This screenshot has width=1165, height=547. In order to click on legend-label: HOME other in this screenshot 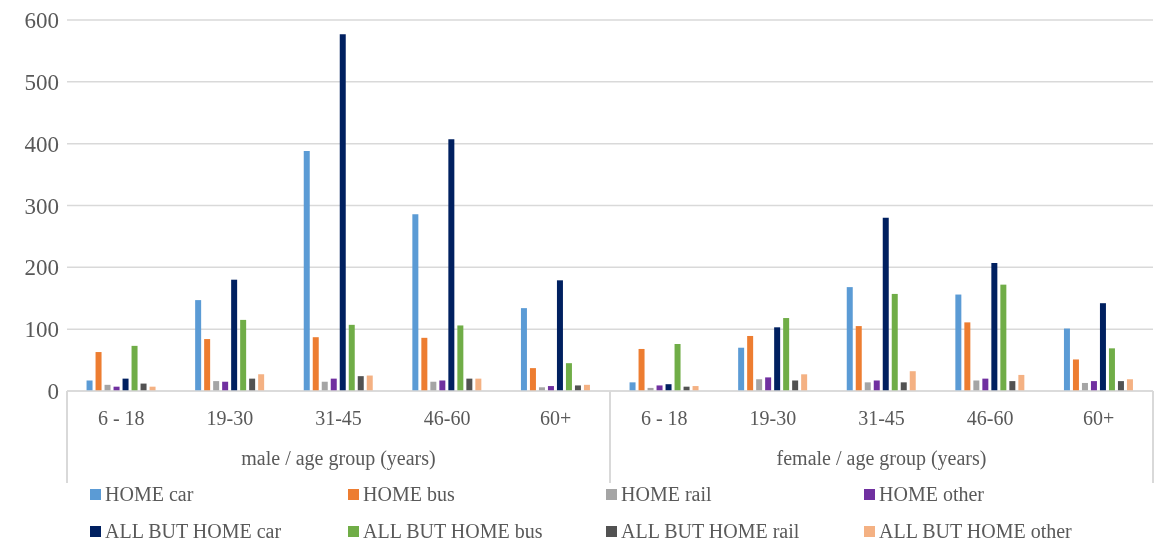, I will do `click(931, 494)`.